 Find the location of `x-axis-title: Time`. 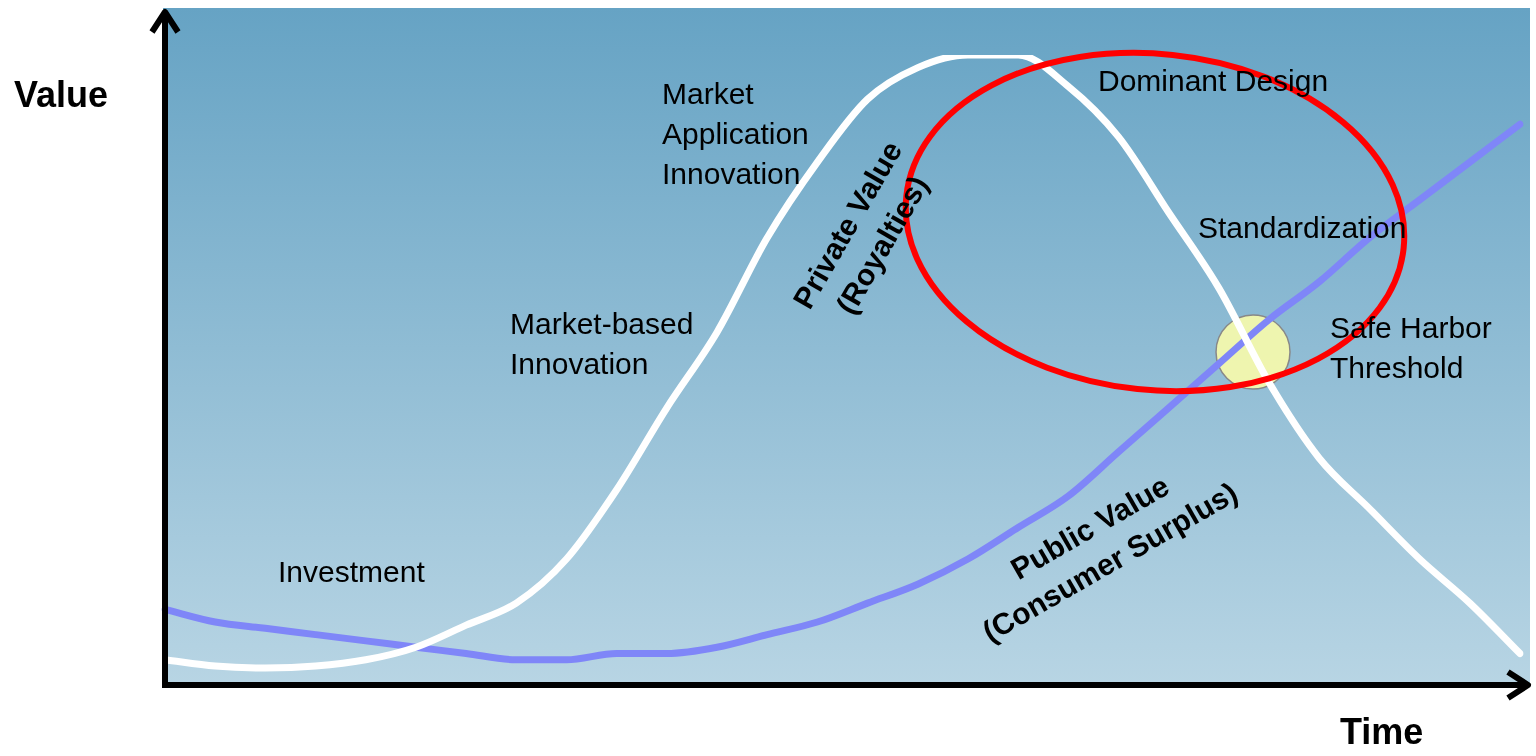

x-axis-title: Time is located at coordinates (1382, 731).